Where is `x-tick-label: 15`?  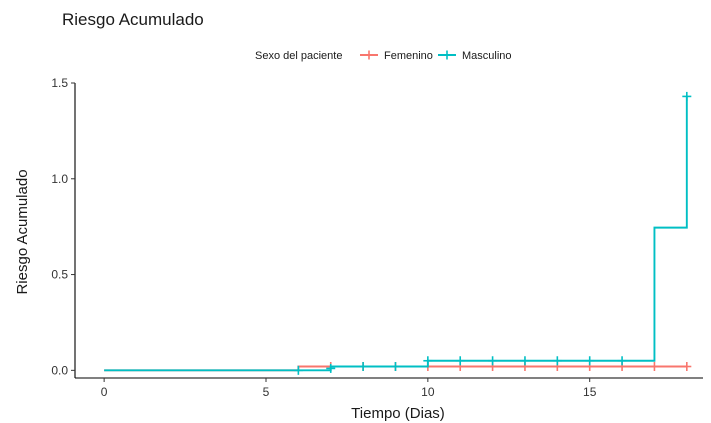
x-tick-label: 15 is located at coordinates (590, 392).